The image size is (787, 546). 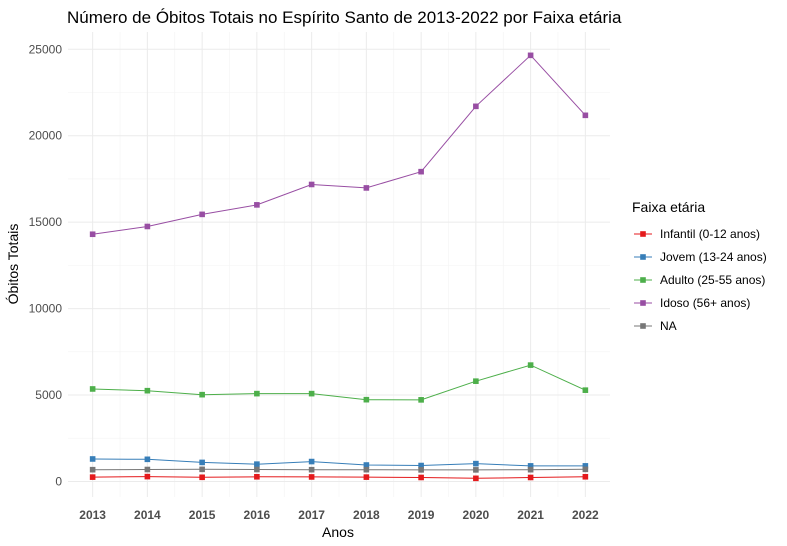 I want to click on legend-label: Idoso (56+ anos), so click(x=705, y=303).